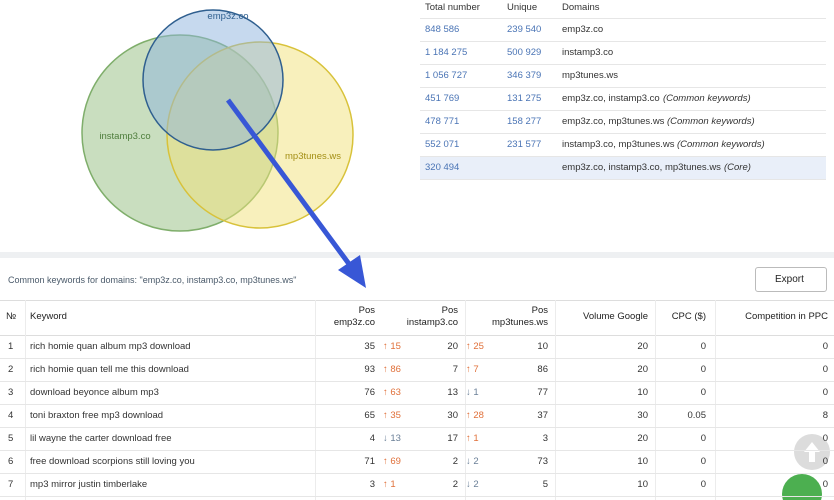  Describe the element at coordinates (472, 392) in the screenshot. I see `cell: ↓ 1` at that location.